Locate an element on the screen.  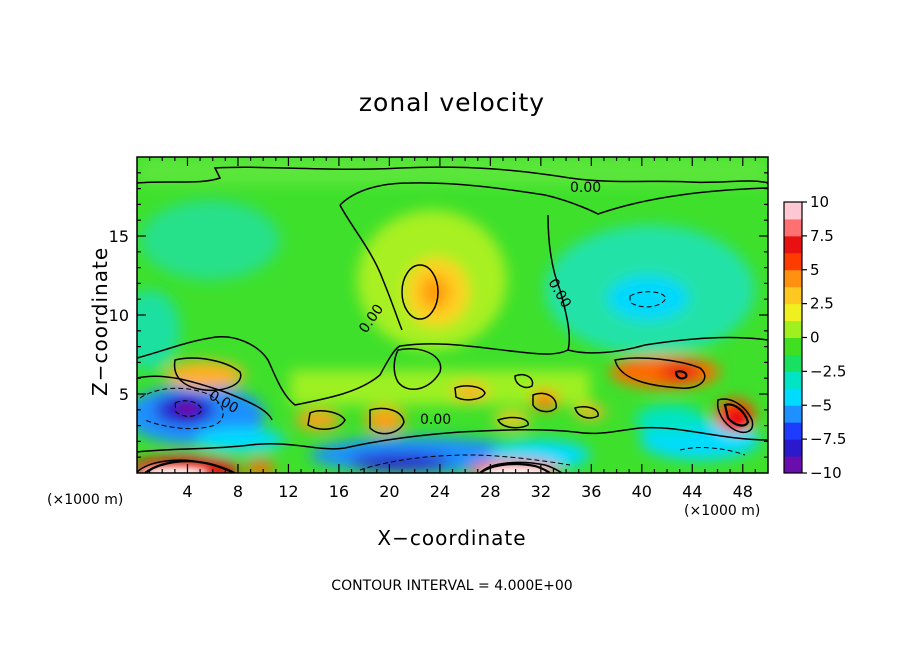
colorbar-tick-label: 10 is located at coordinates (819, 202).